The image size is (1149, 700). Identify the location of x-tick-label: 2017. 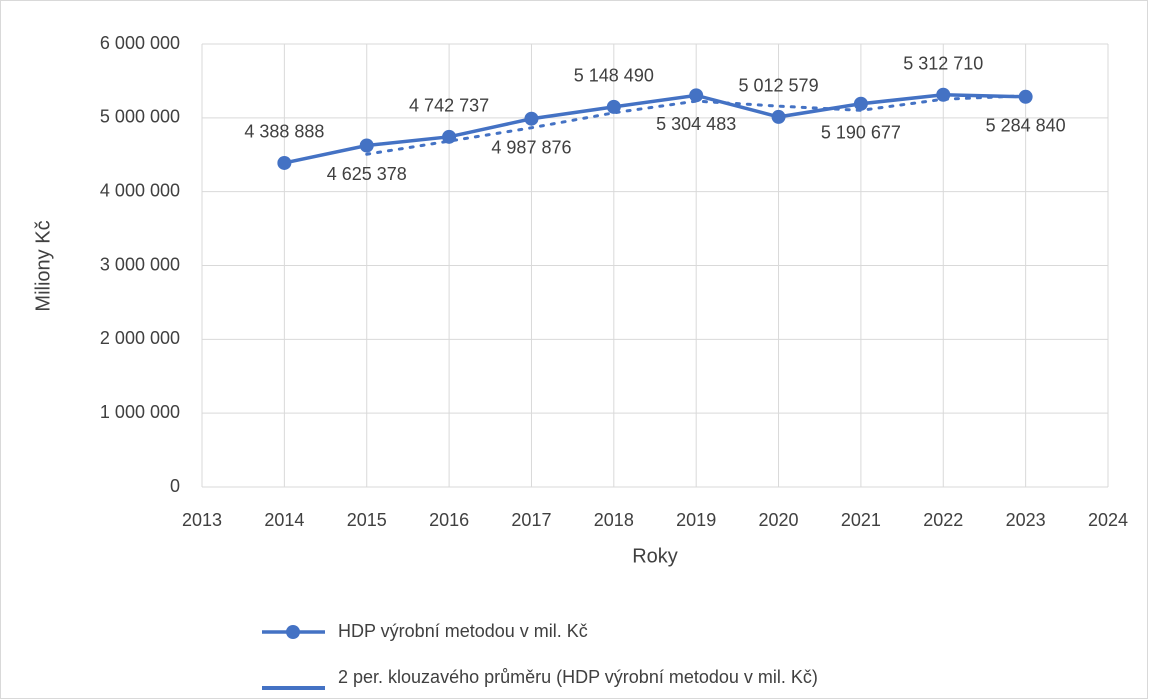
(531, 520).